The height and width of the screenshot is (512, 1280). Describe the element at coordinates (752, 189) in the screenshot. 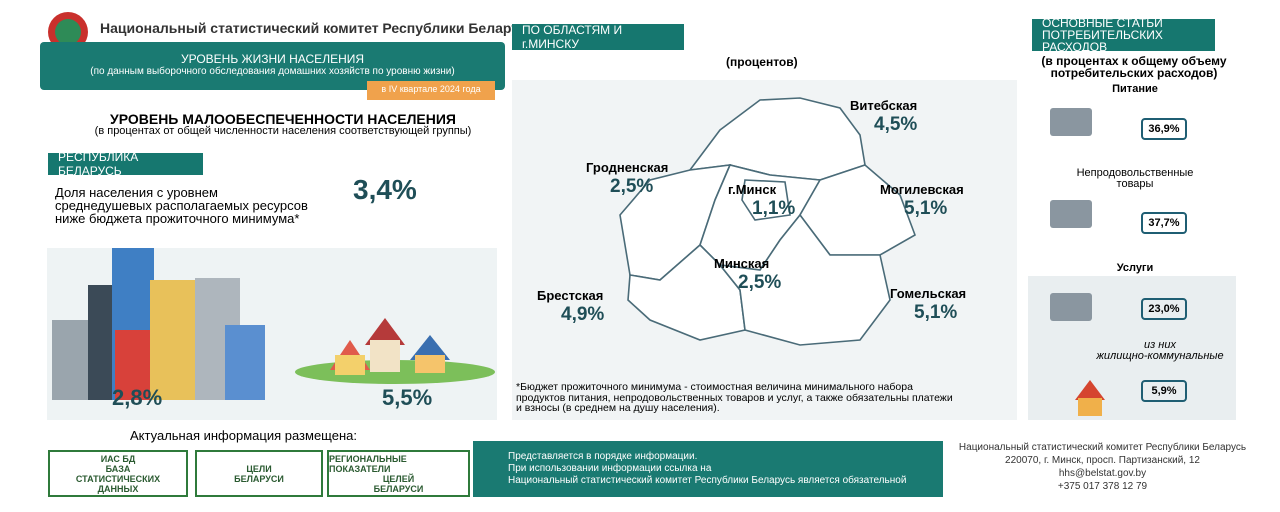

I see `region-name: г.Минск` at that location.